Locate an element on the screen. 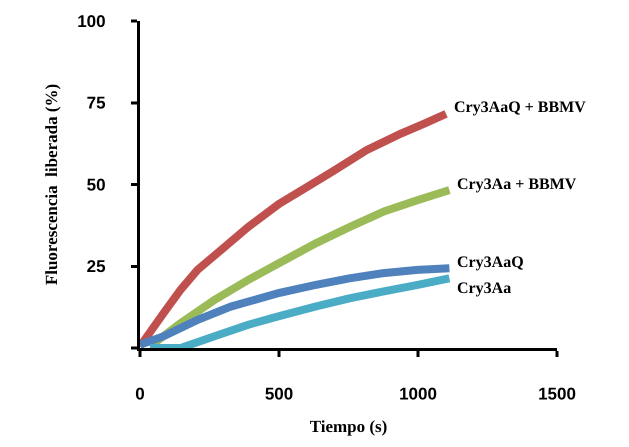 This screenshot has height=447, width=629. series-label: Cry3Aa + BBMV is located at coordinates (517, 184).